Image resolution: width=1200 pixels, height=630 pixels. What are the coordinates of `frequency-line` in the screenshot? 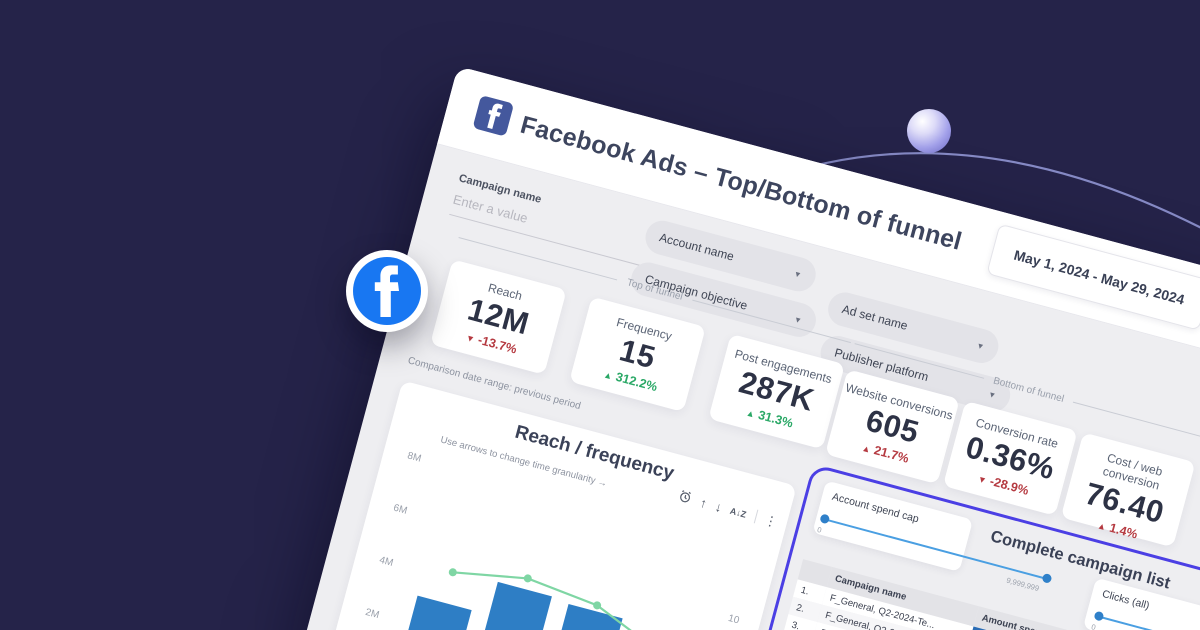 It's located at (568, 599).